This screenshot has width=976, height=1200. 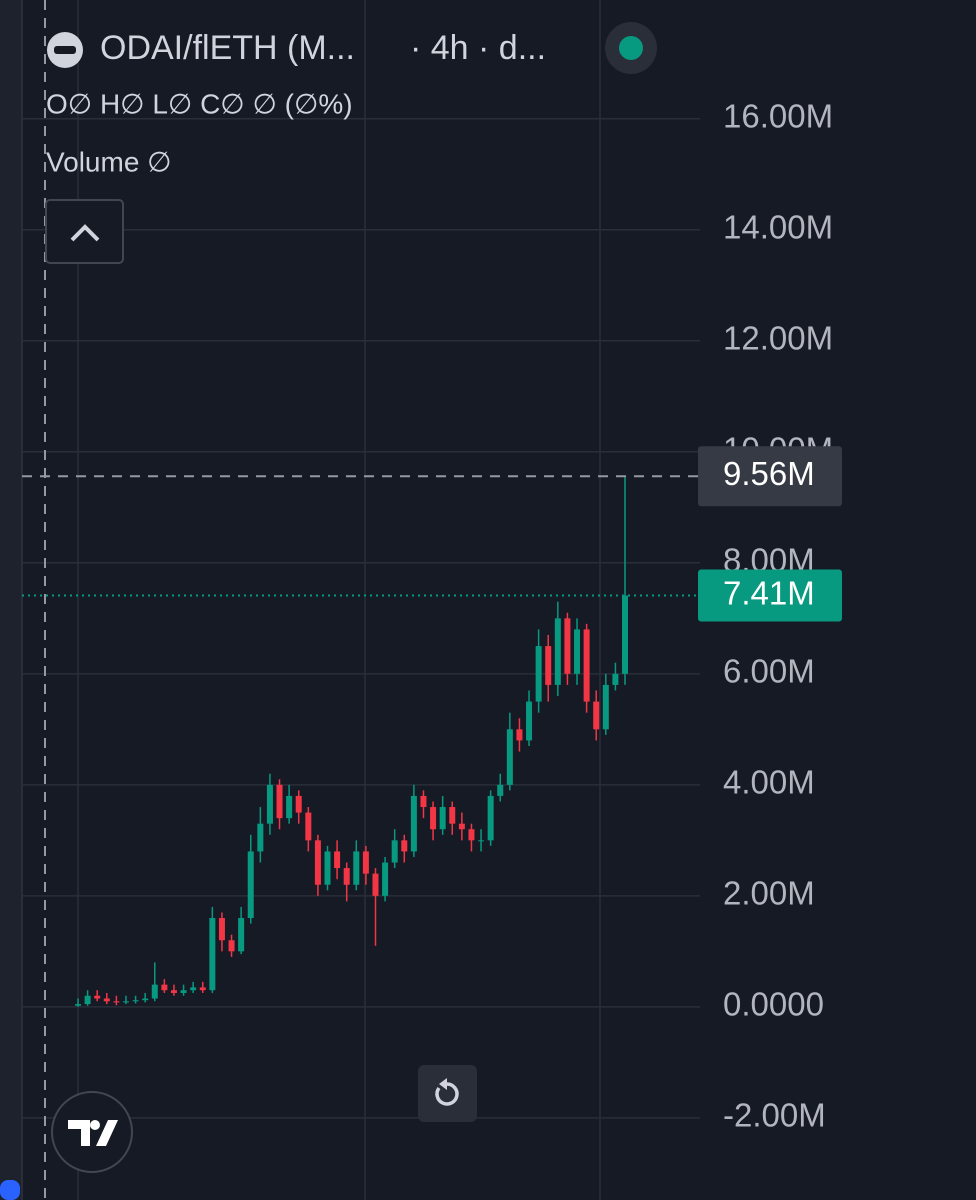 I want to click on side-marker, so click(x=10, y=1190).